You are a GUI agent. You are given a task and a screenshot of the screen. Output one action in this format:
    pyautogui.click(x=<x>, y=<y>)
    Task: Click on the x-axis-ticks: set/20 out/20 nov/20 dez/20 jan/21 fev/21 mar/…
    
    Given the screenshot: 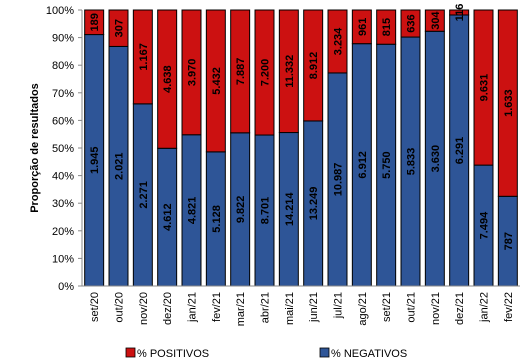 What is the action you would take?
    pyautogui.click(x=302, y=309)
    